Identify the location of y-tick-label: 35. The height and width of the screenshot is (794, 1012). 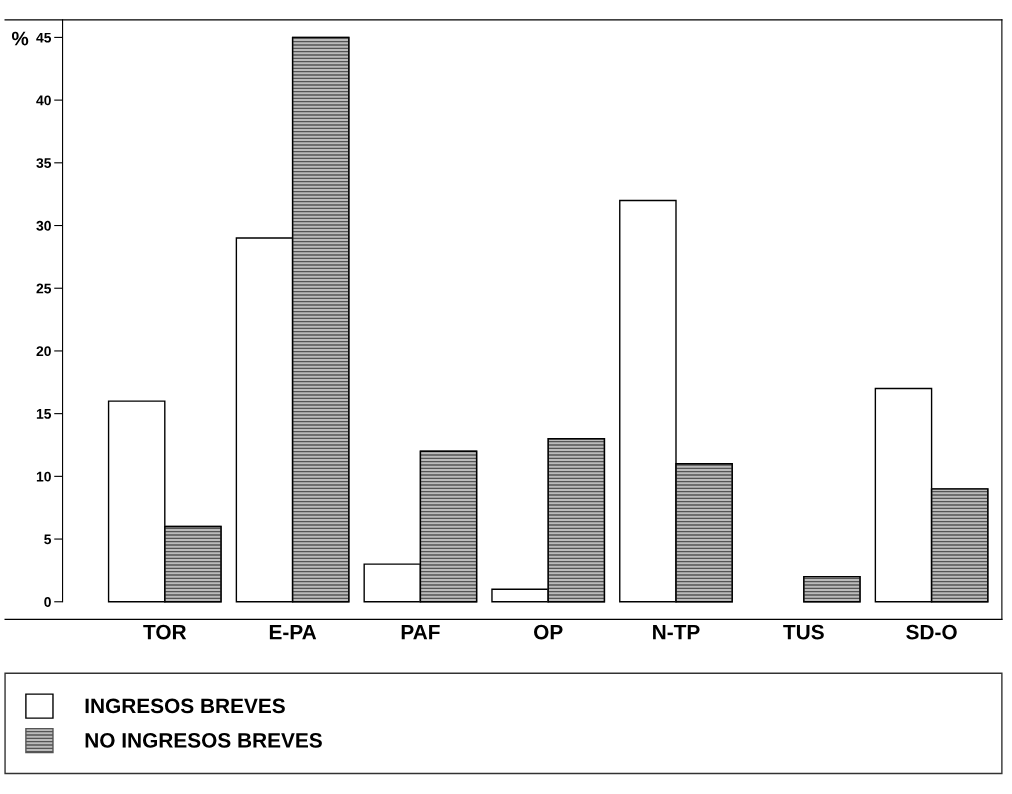
(44, 163).